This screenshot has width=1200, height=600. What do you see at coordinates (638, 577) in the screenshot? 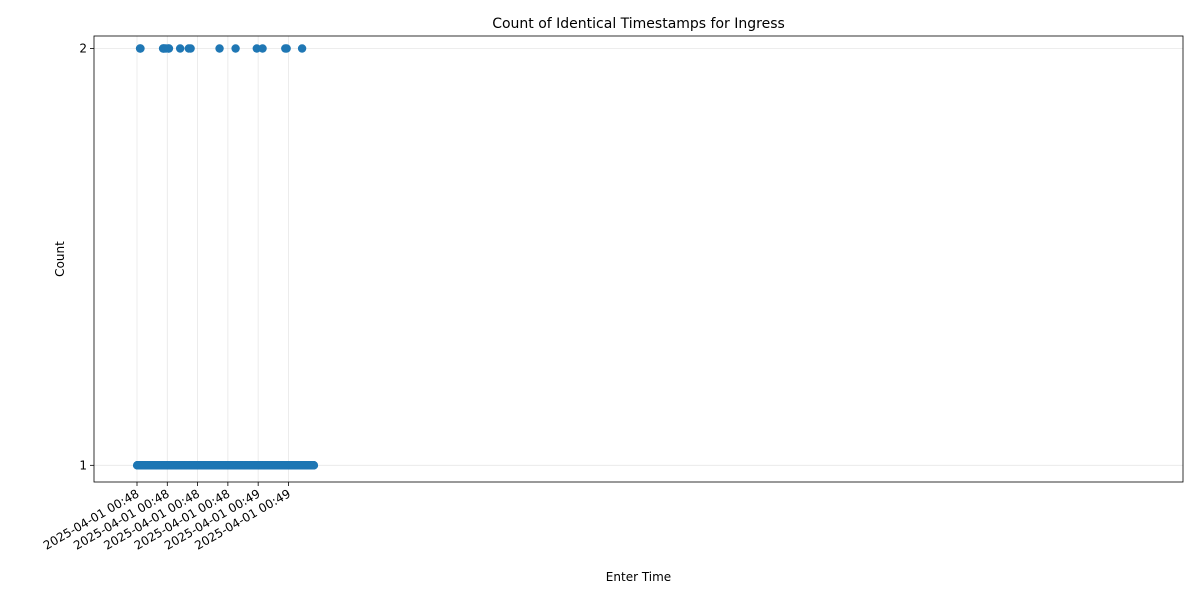
I see `x-axis-label: Enter Time` at bounding box center [638, 577].